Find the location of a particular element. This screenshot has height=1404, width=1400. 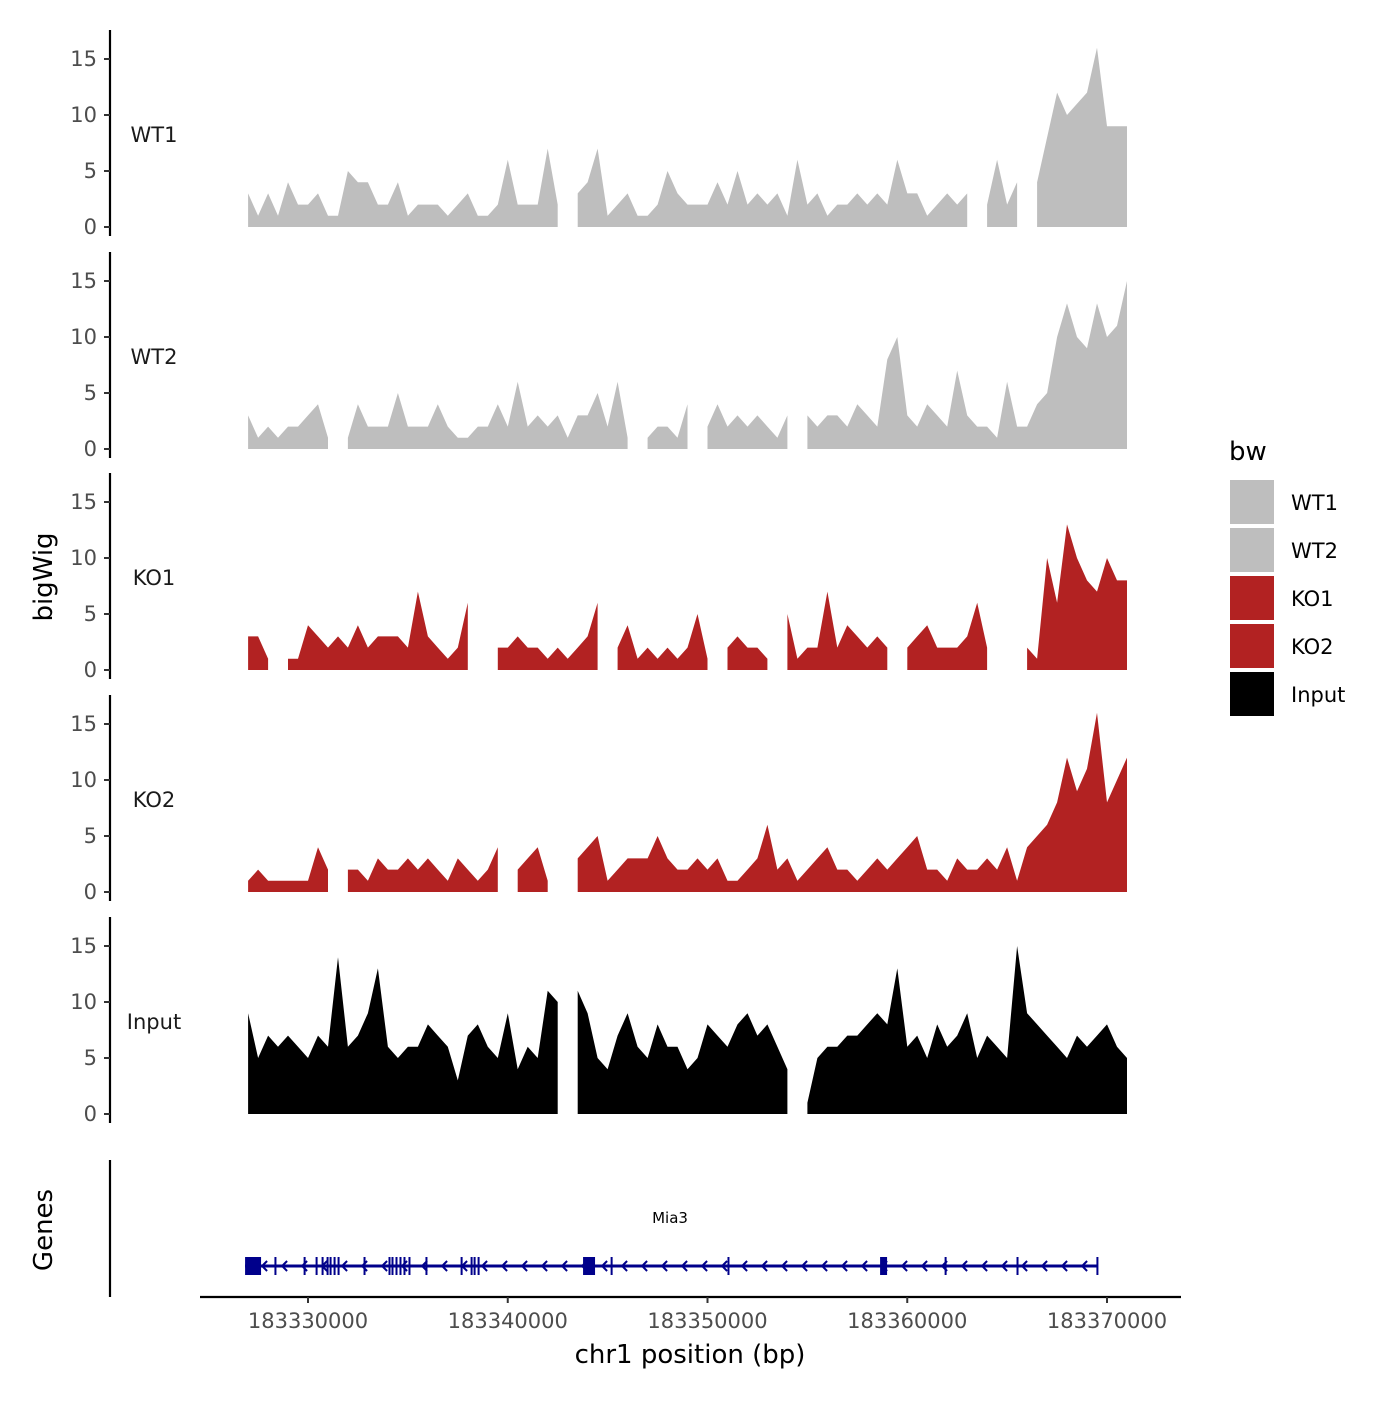

genes-axis-title: Genes is located at coordinates (44, 1230).